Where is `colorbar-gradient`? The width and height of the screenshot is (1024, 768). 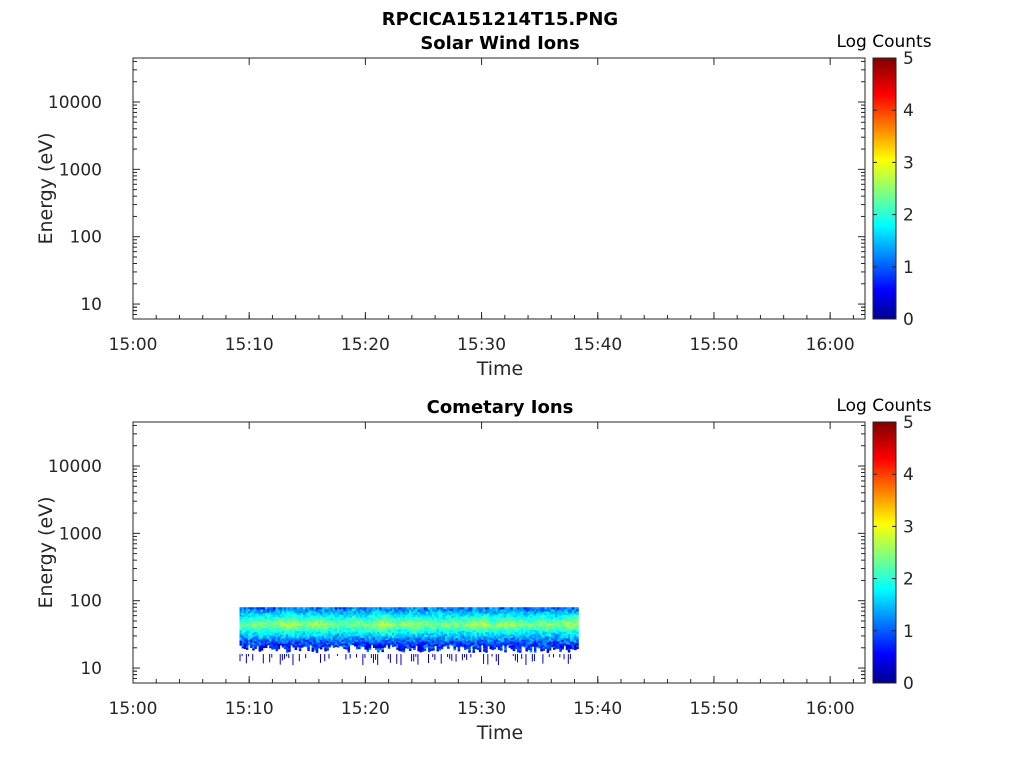
colorbar-gradient is located at coordinates (884, 552).